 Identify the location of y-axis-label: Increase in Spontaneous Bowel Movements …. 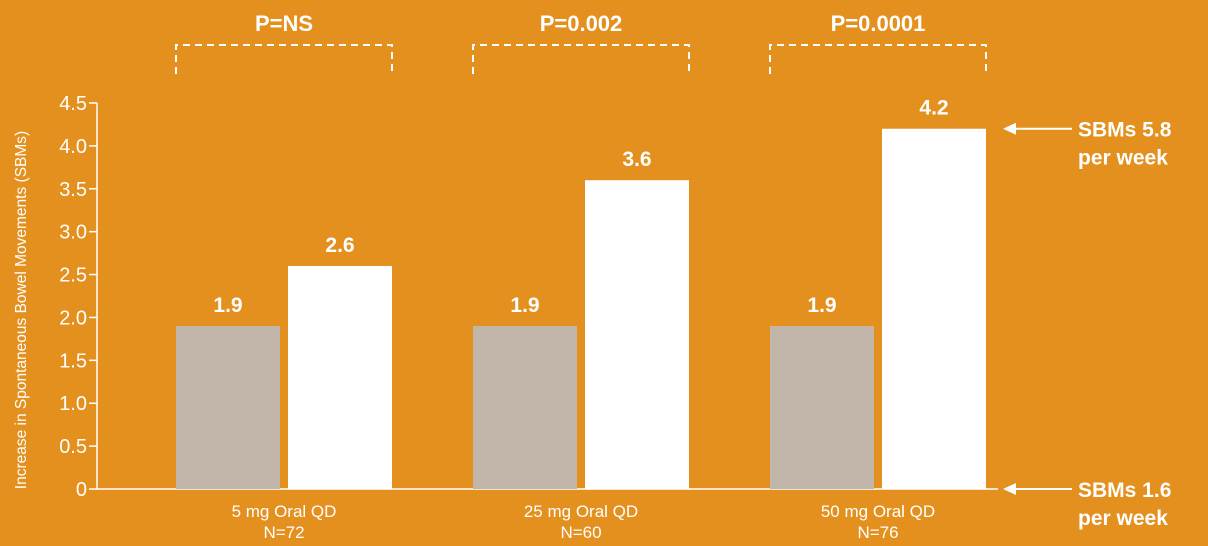
(21, 310).